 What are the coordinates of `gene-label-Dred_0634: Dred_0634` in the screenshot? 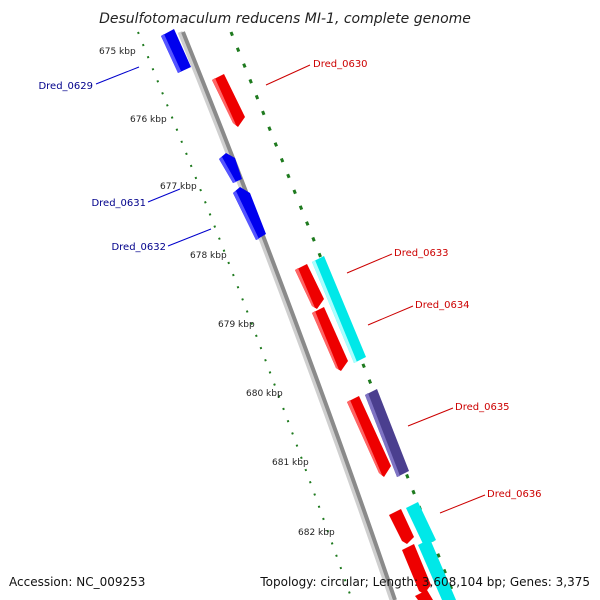 It's located at (442, 305).